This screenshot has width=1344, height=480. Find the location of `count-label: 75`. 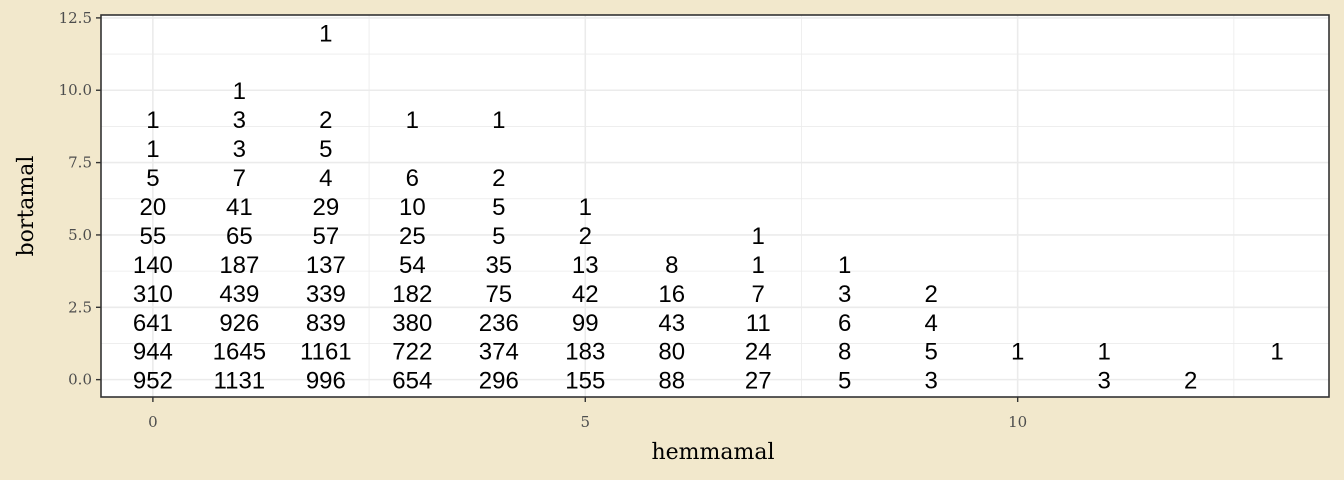

count-label: 75 is located at coordinates (498, 294).